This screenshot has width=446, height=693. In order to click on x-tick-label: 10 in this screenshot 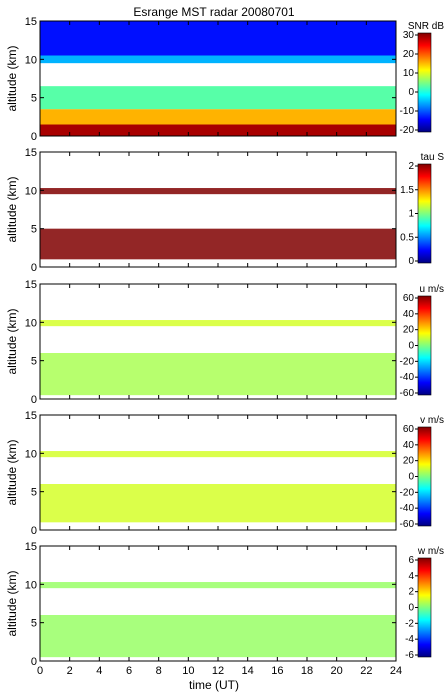, I will do `click(188, 671)`.